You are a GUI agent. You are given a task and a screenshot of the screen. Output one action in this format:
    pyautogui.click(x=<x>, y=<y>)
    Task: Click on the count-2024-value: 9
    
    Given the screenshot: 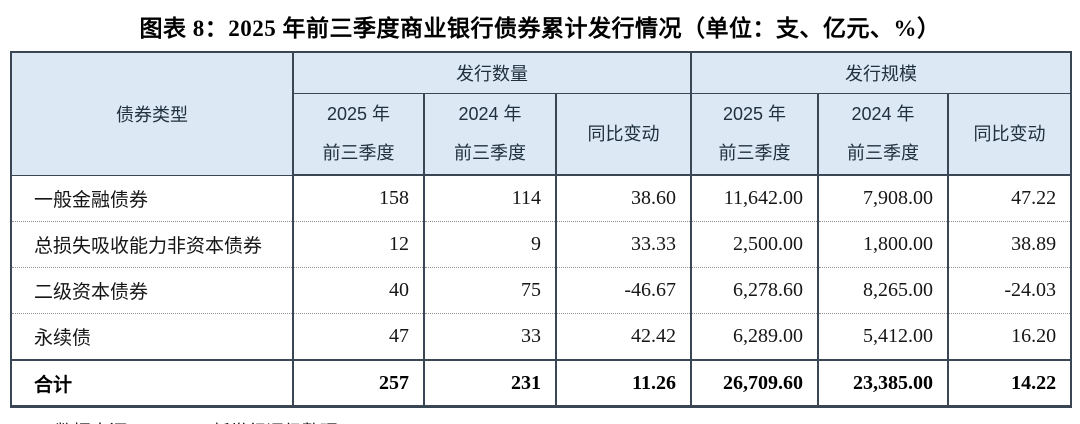 What is the action you would take?
    pyautogui.click(x=489, y=244)
    